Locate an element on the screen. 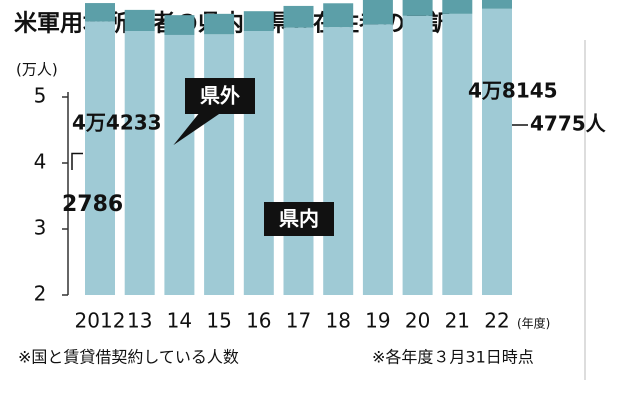 The width and height of the screenshot is (640, 420). note: ※国と賃貸借契約している人数 is located at coordinates (128, 357).